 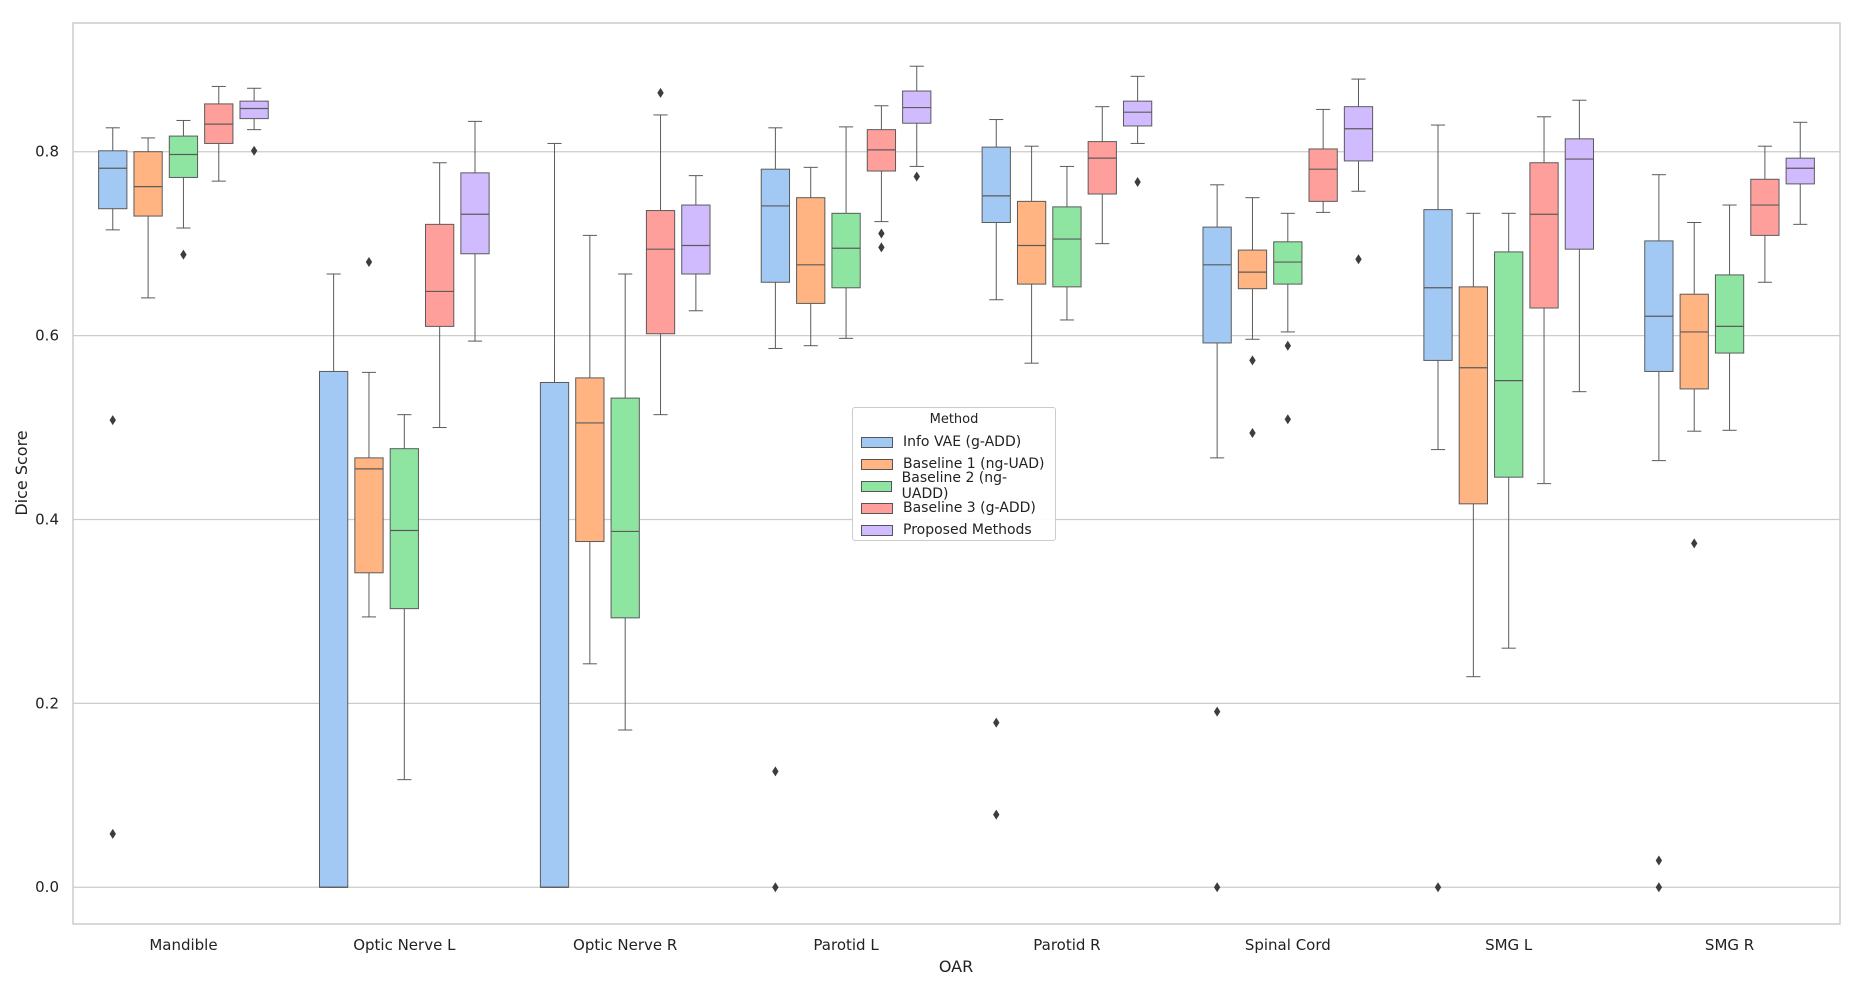 I want to click on legend-item: Info VAE (g-ADD), so click(x=954, y=442).